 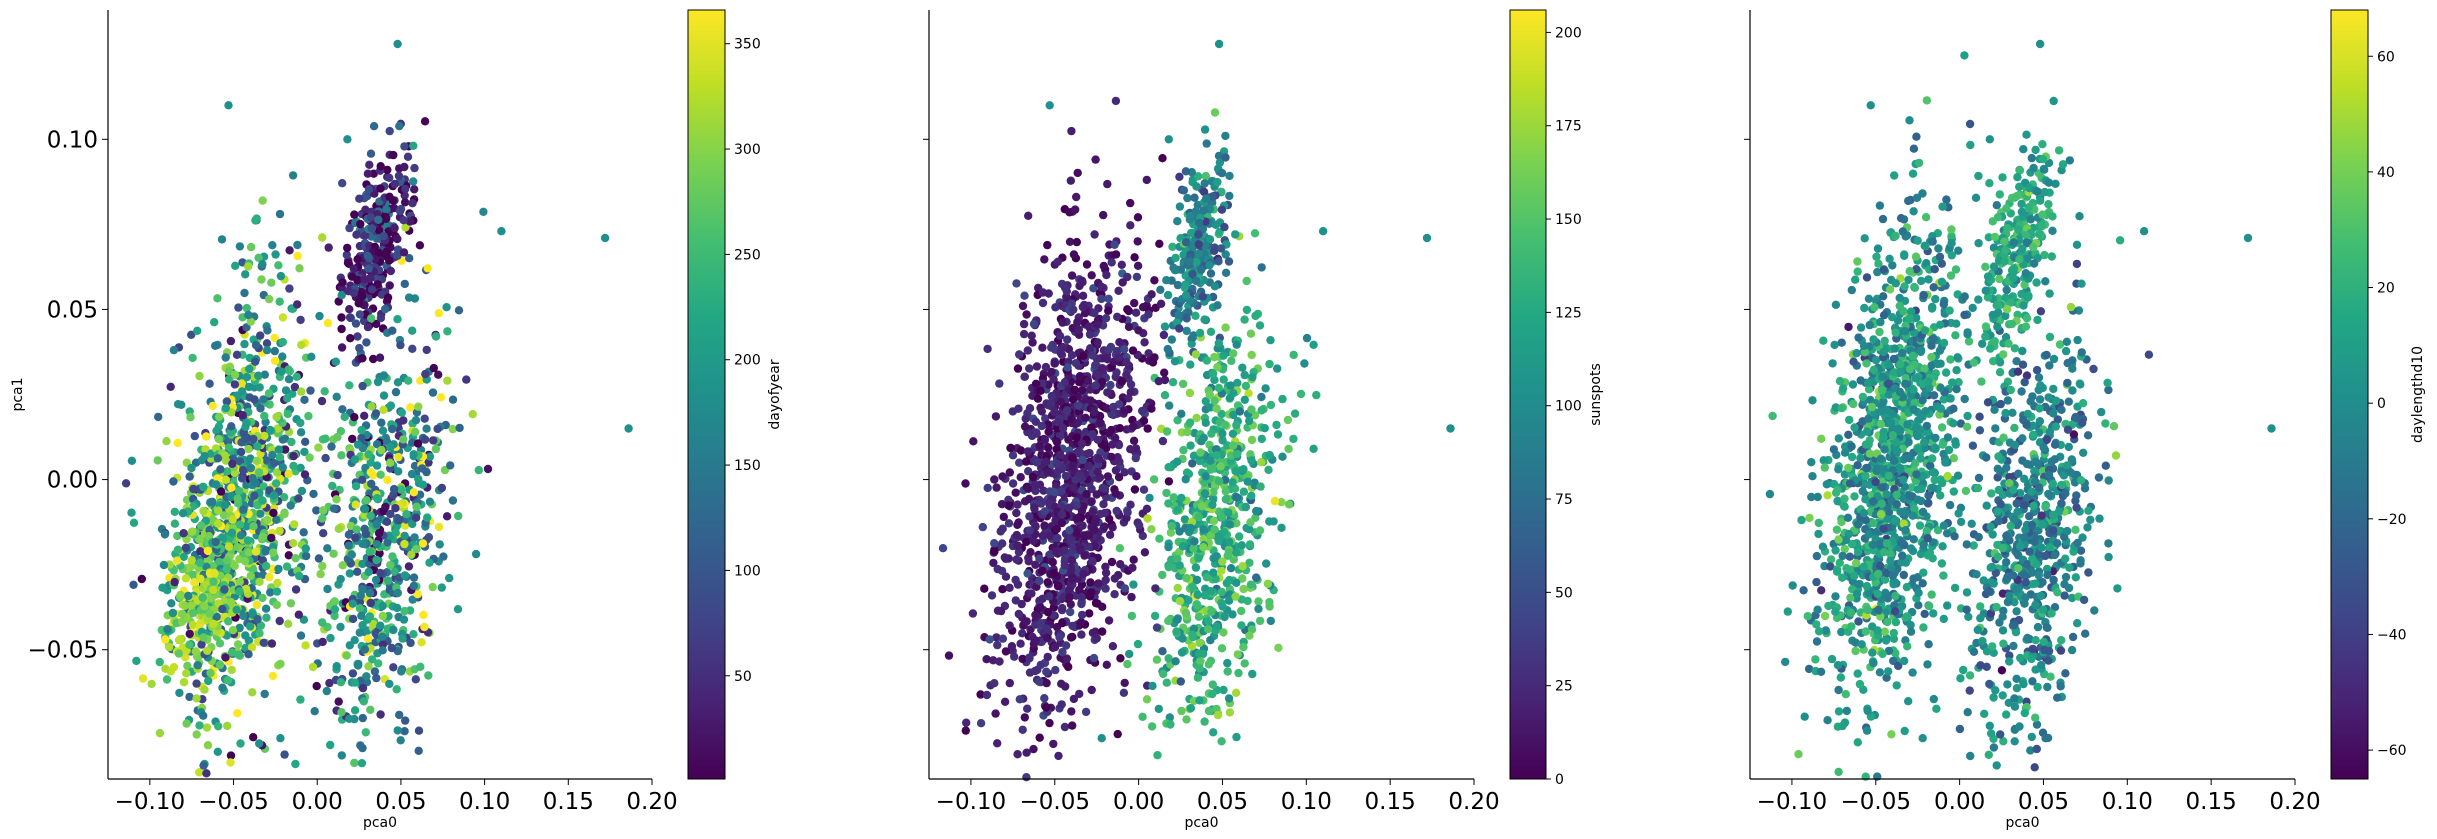 I want to click on colorbar-tick-label: 125, so click(x=1568, y=313).